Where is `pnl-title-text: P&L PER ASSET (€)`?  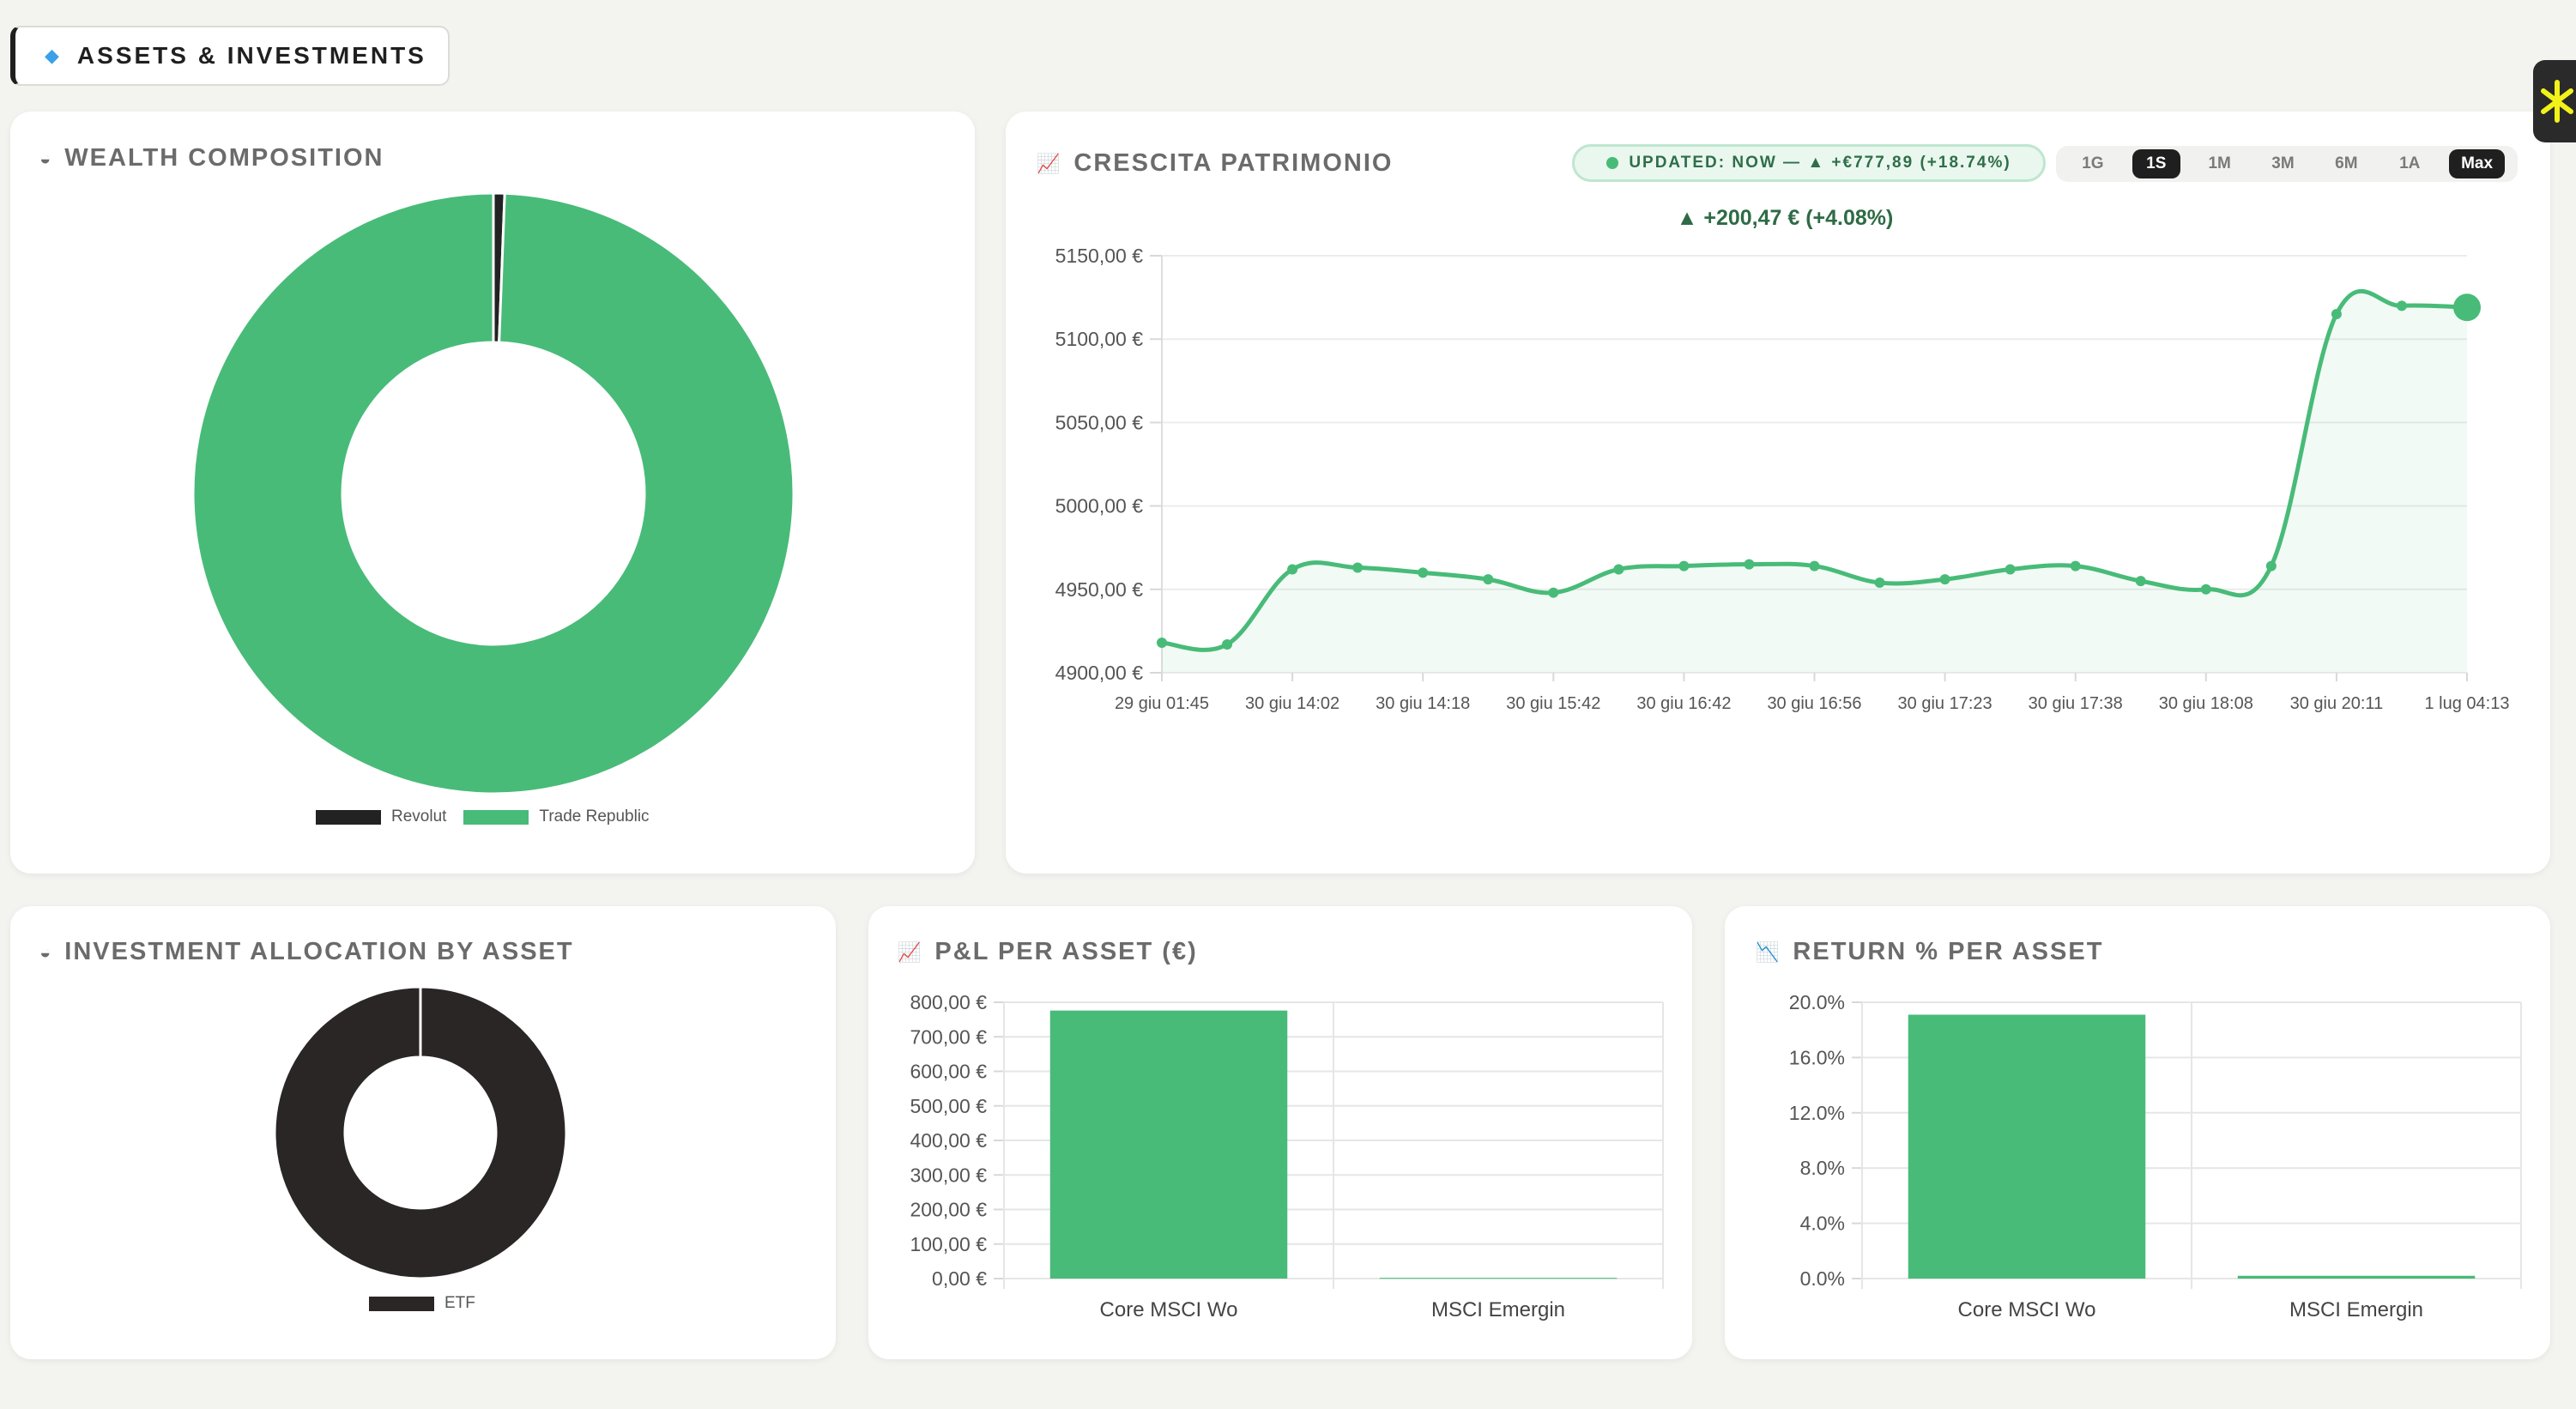
pnl-title-text: P&L PER ASSET (€) is located at coordinates (1066, 951).